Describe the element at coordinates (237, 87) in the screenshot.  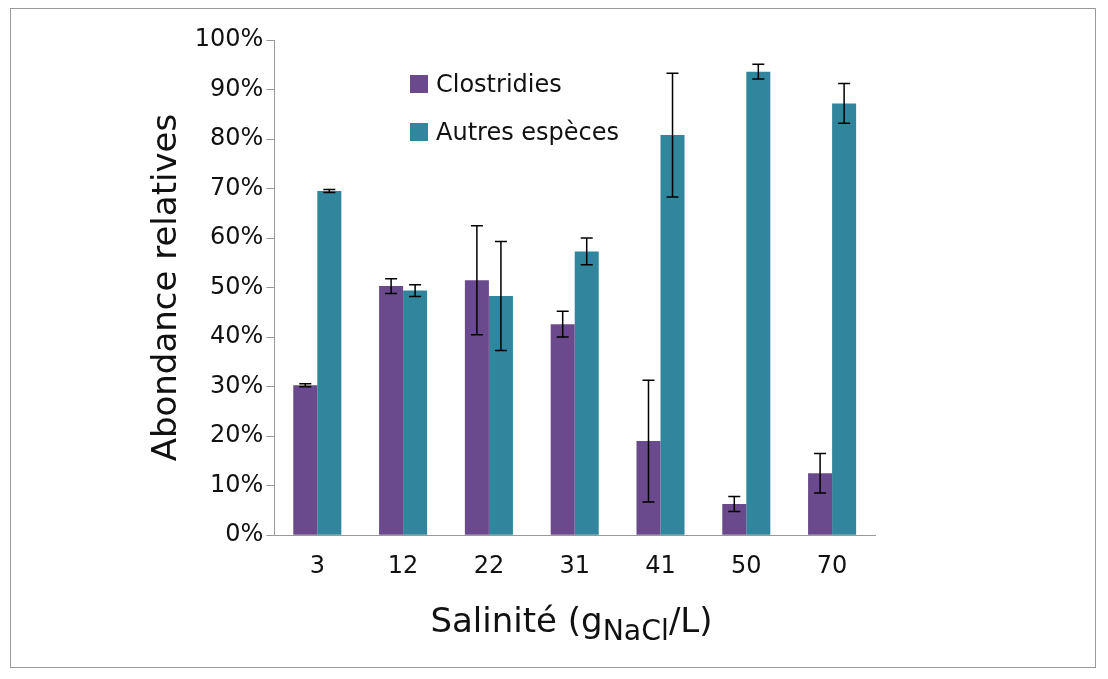
I see `y-tick-label: 90%` at that location.